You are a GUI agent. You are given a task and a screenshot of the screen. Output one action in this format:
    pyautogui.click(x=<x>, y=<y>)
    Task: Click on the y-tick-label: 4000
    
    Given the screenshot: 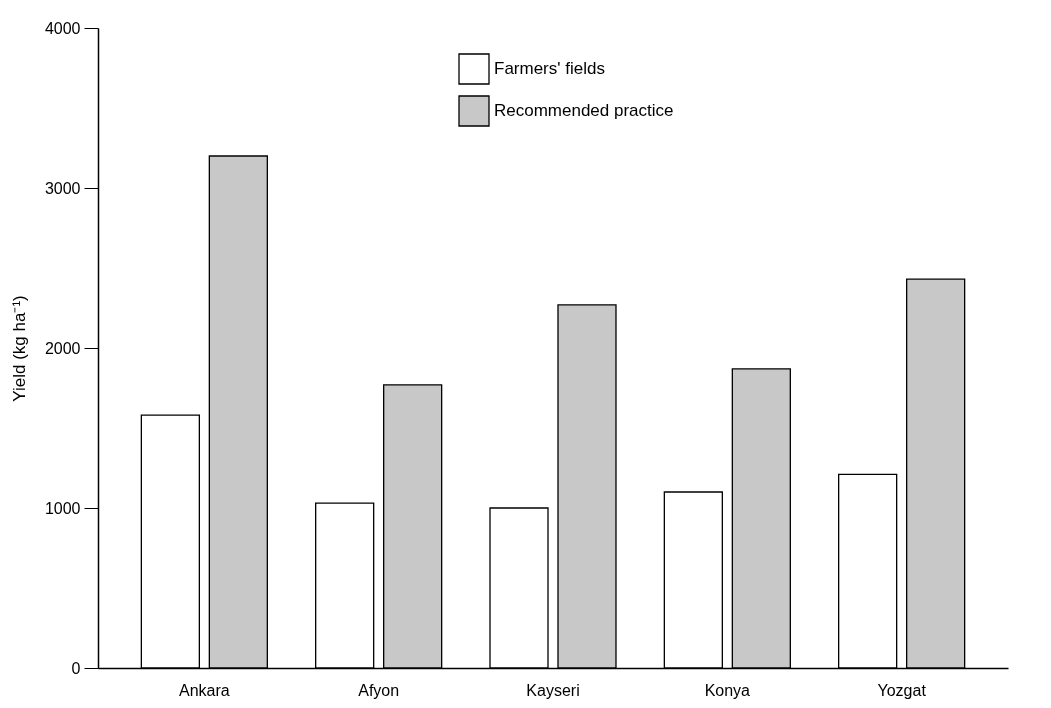 What is the action you would take?
    pyautogui.click(x=62, y=28)
    